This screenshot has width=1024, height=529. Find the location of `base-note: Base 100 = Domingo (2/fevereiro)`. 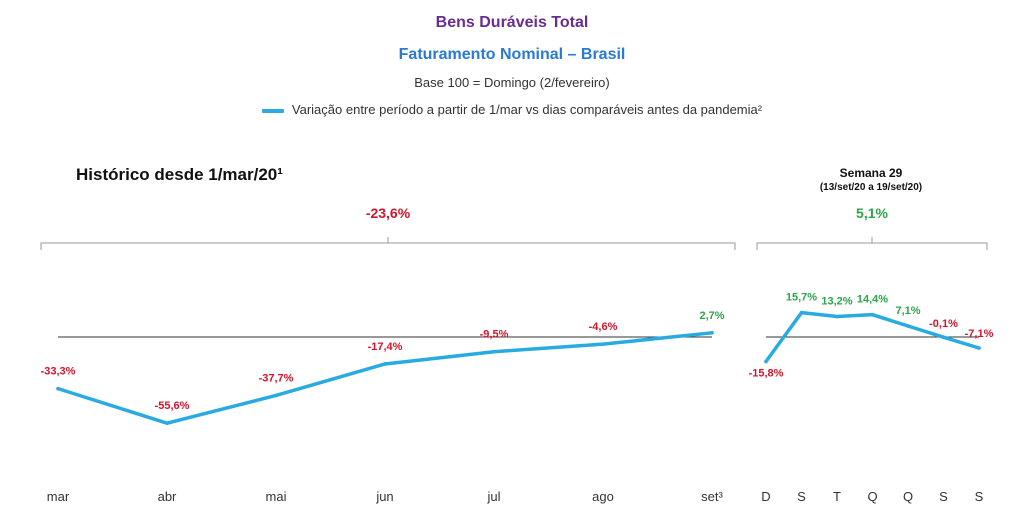

base-note: Base 100 = Domingo (2/fevereiro) is located at coordinates (512, 82).